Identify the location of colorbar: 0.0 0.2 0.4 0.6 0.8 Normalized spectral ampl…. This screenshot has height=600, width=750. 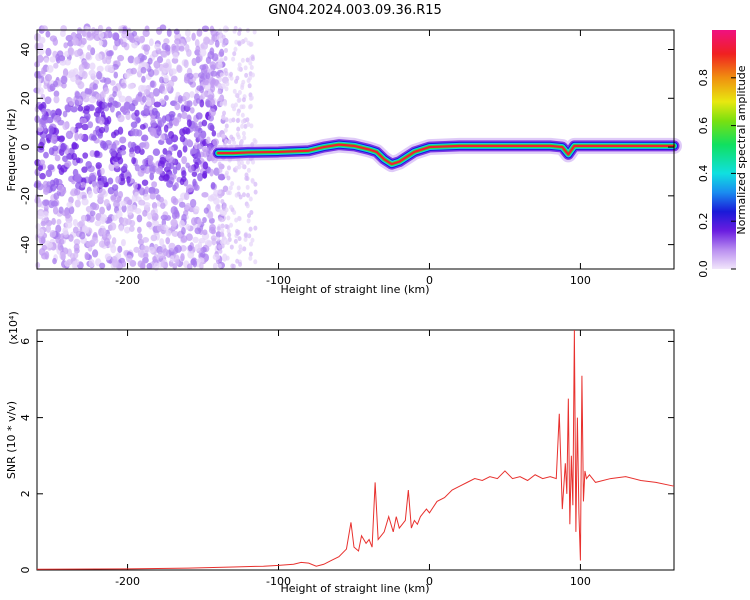
(722, 154).